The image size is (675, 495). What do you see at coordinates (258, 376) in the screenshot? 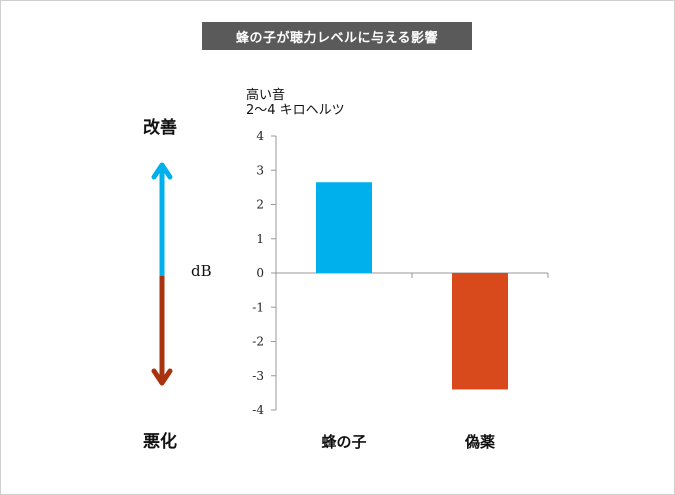
I see `y-tick-label: -3` at bounding box center [258, 376].